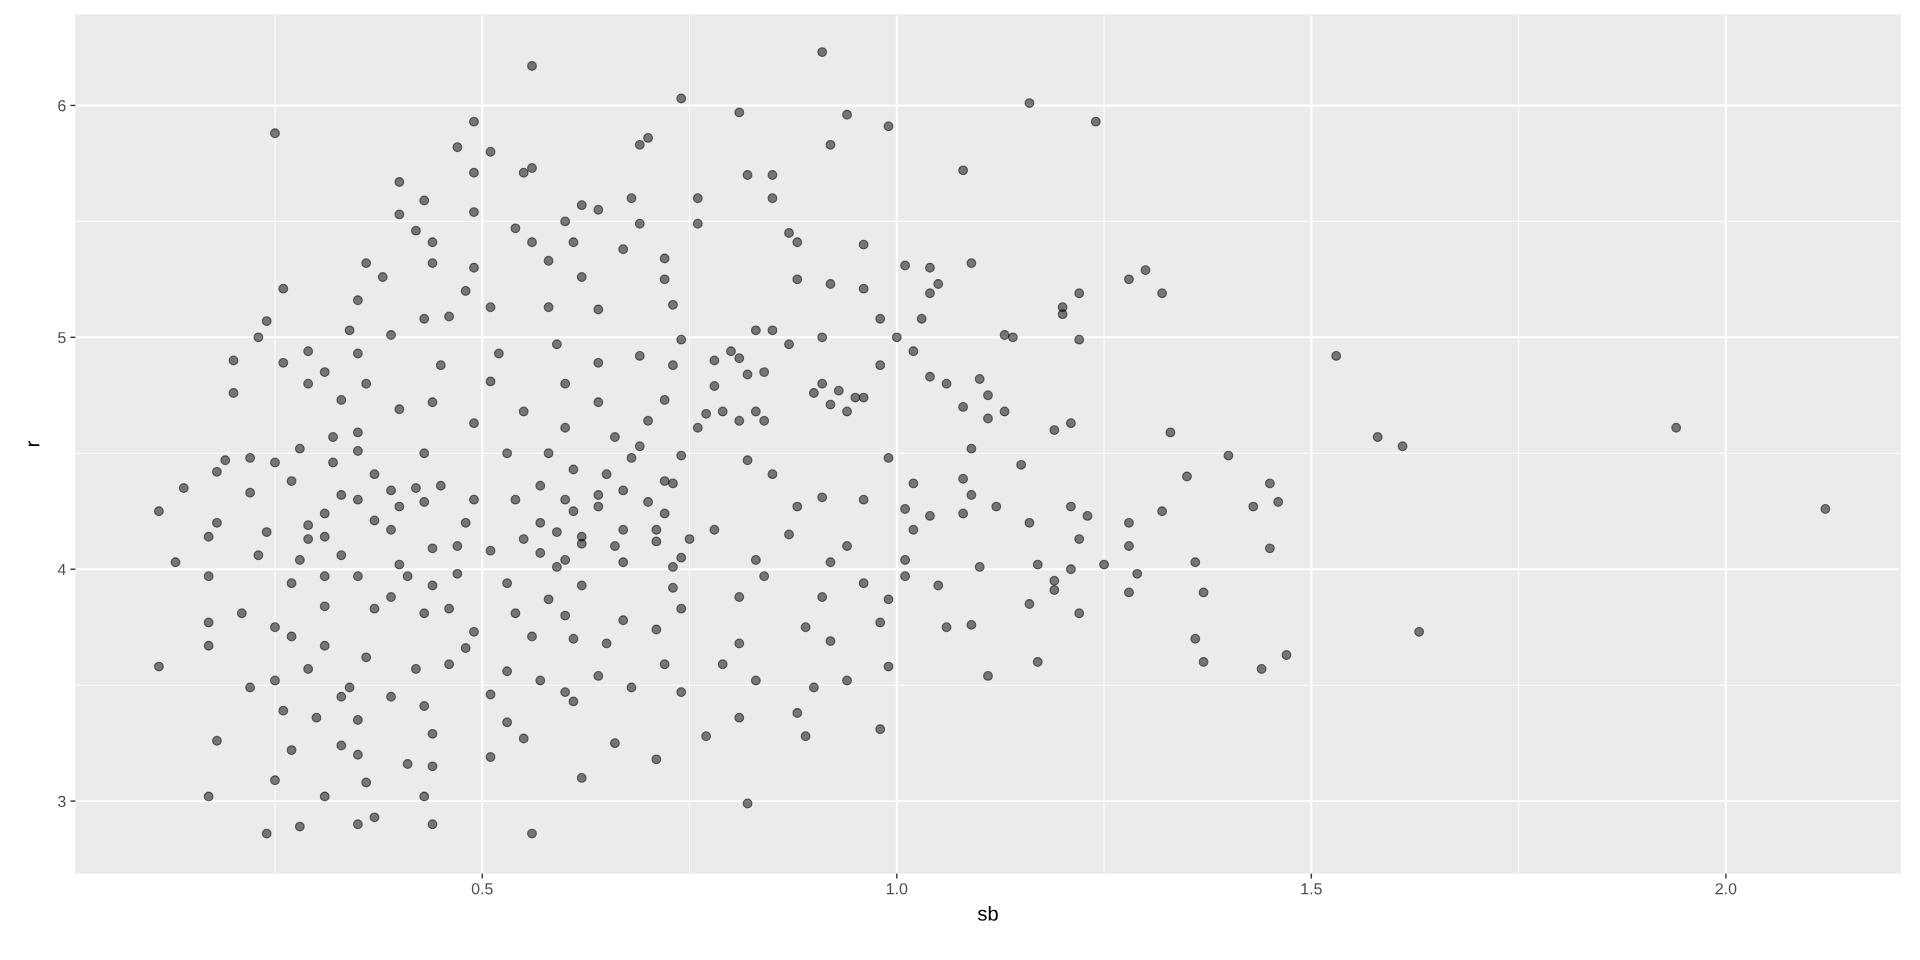 This screenshot has height=960, width=1920. Describe the element at coordinates (897, 889) in the screenshot. I see `x-tick-label: 1.0` at that location.